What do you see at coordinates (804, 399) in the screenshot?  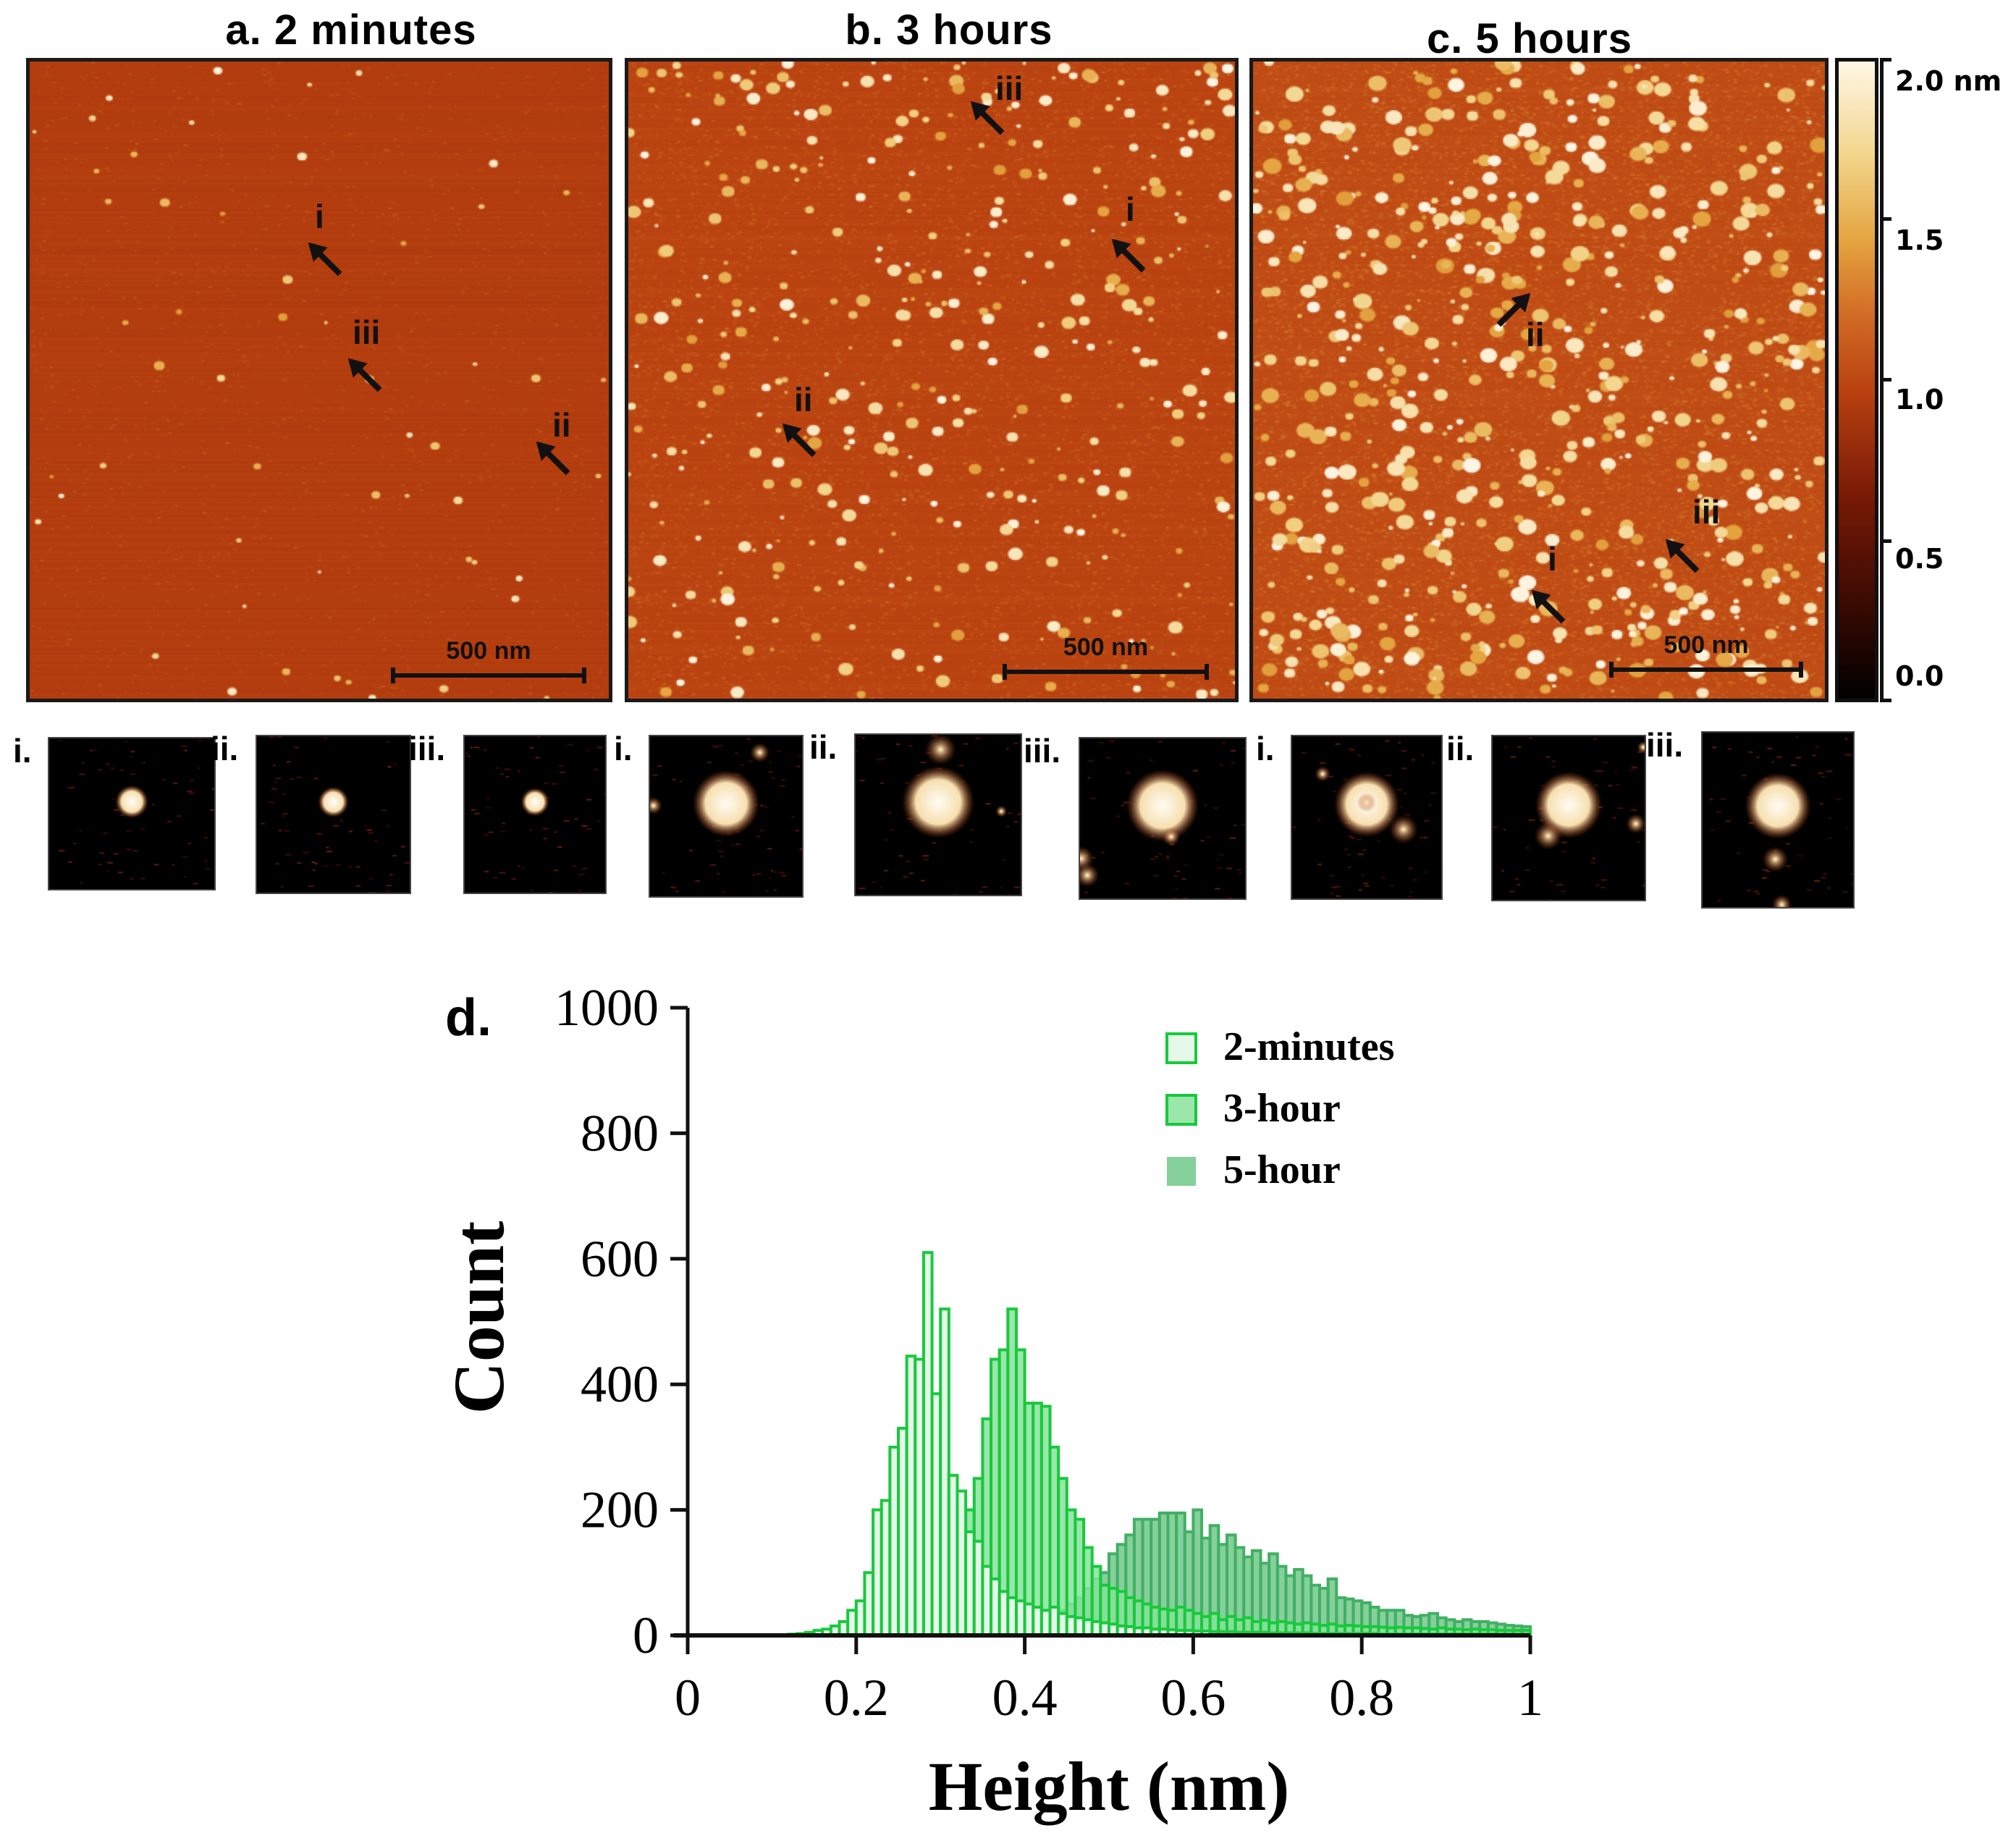 I see `particle-label-b-ii: ii` at bounding box center [804, 399].